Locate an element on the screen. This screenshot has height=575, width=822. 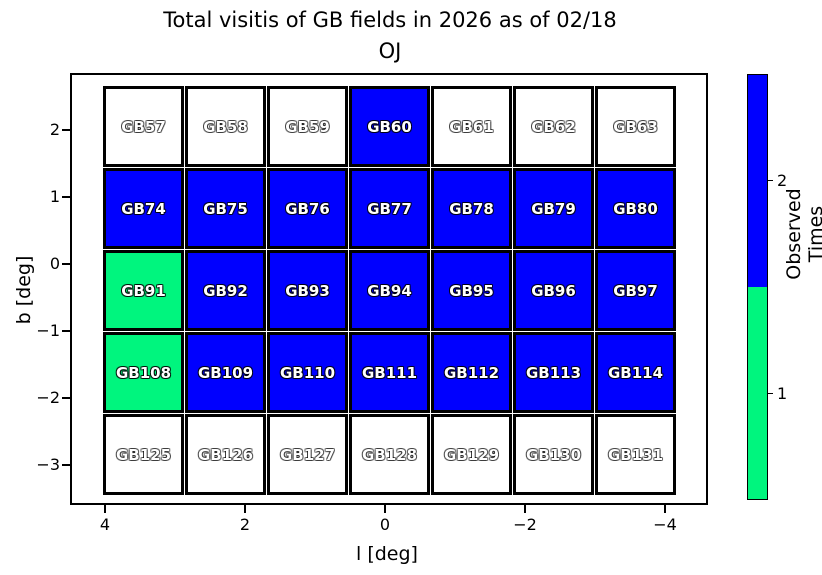
field-label: GB112 is located at coordinates (471, 372).